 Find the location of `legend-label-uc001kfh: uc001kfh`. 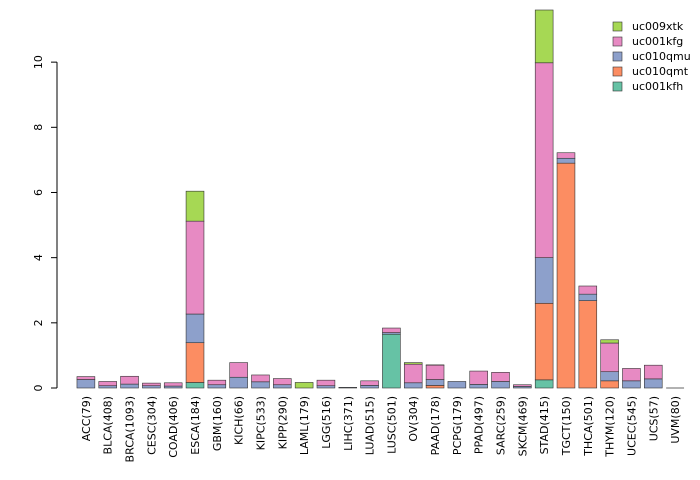

legend-label-uc001kfh: uc001kfh is located at coordinates (657, 86).